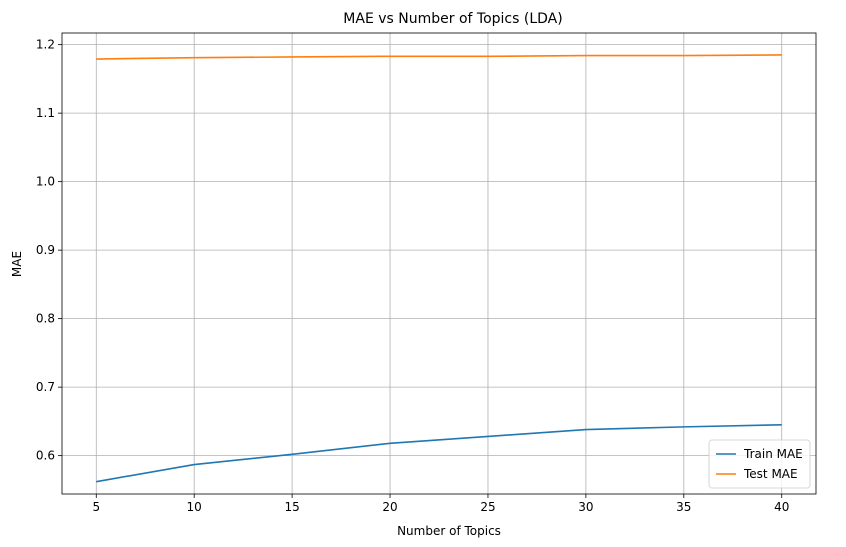 The width and height of the screenshot is (846, 547). Describe the element at coordinates (773, 454) in the screenshot. I see `legend-label: Train MAE` at that location.